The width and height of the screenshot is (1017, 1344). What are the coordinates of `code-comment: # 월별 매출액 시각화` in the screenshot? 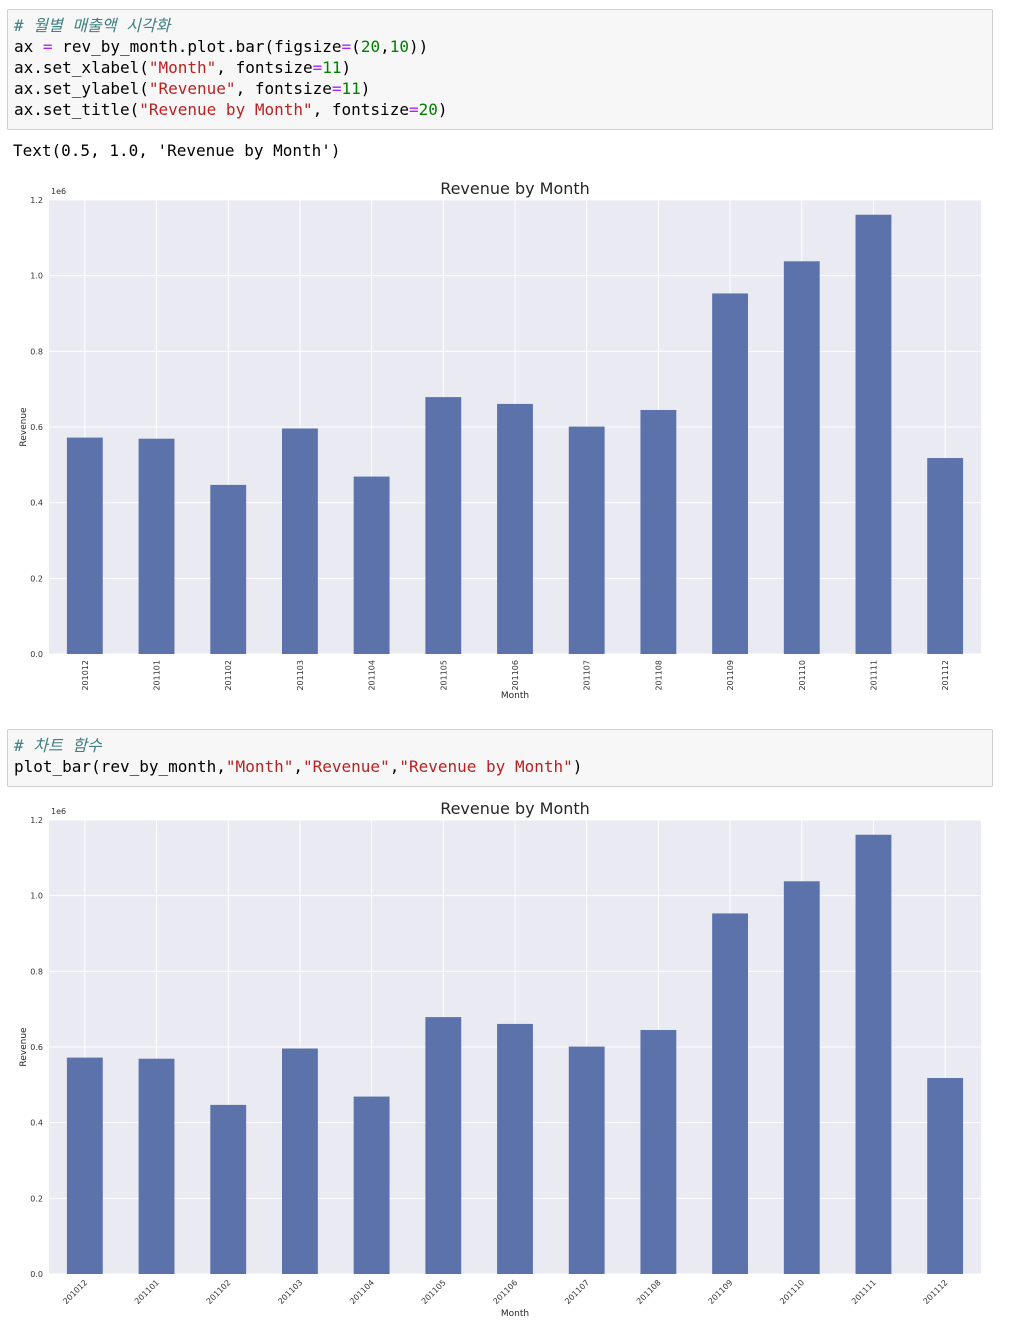 It's located at (92, 25).